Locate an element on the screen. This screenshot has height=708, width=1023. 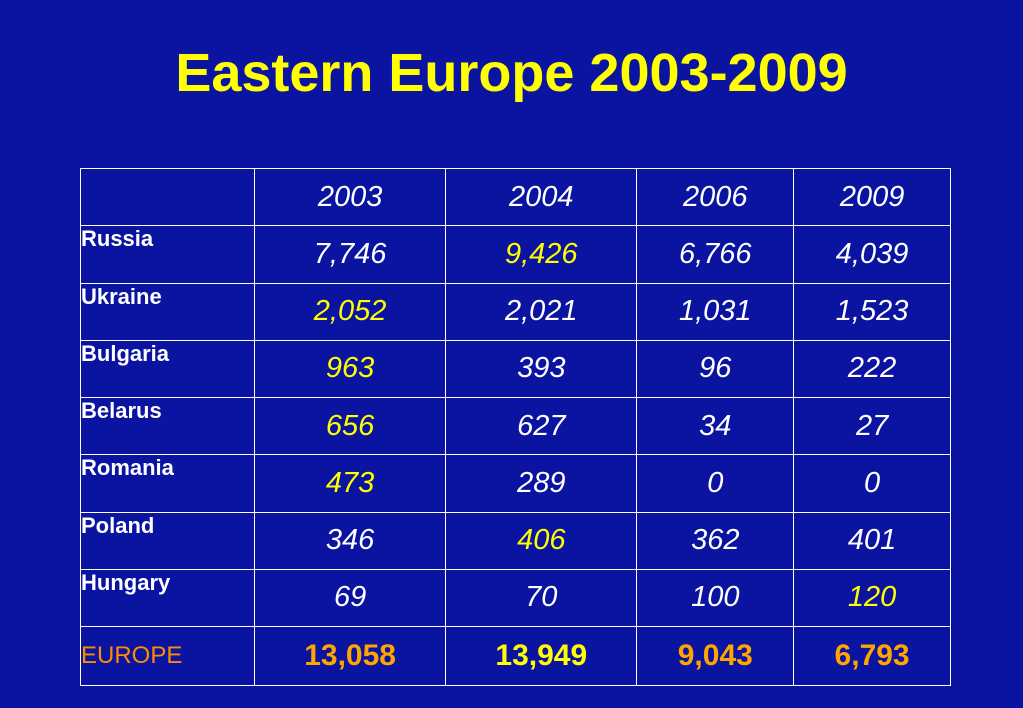
table-cell: 27 is located at coordinates (872, 426).